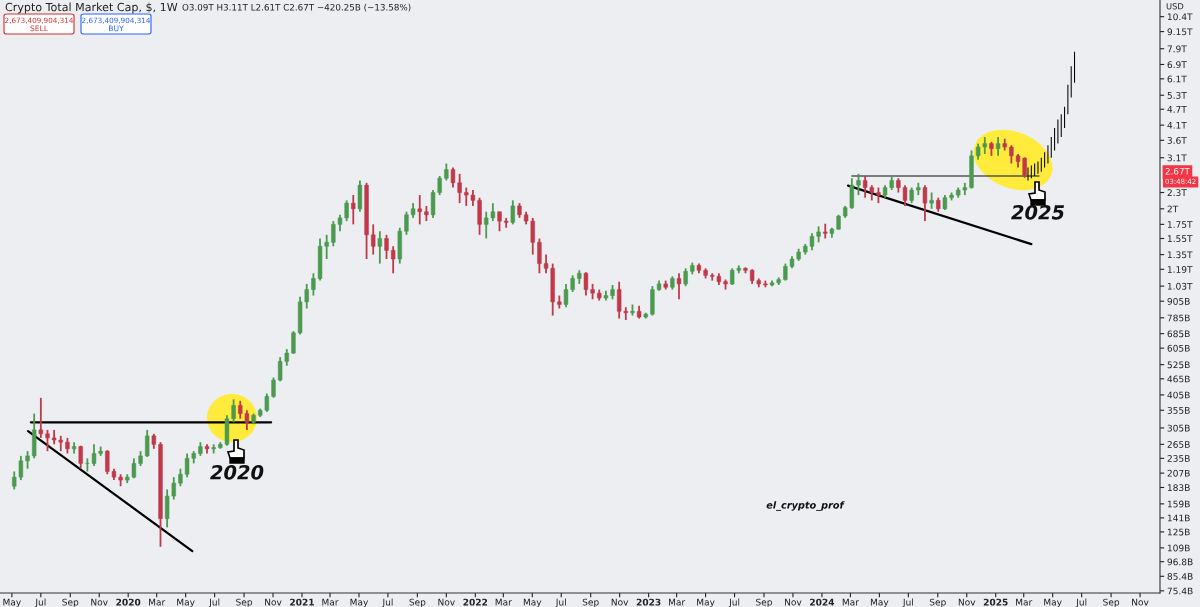 Image resolution: width=1200 pixels, height=607 pixels. What do you see at coordinates (1180, 239) in the screenshot?
I see `y-tick-label: 1.55T` at bounding box center [1180, 239].